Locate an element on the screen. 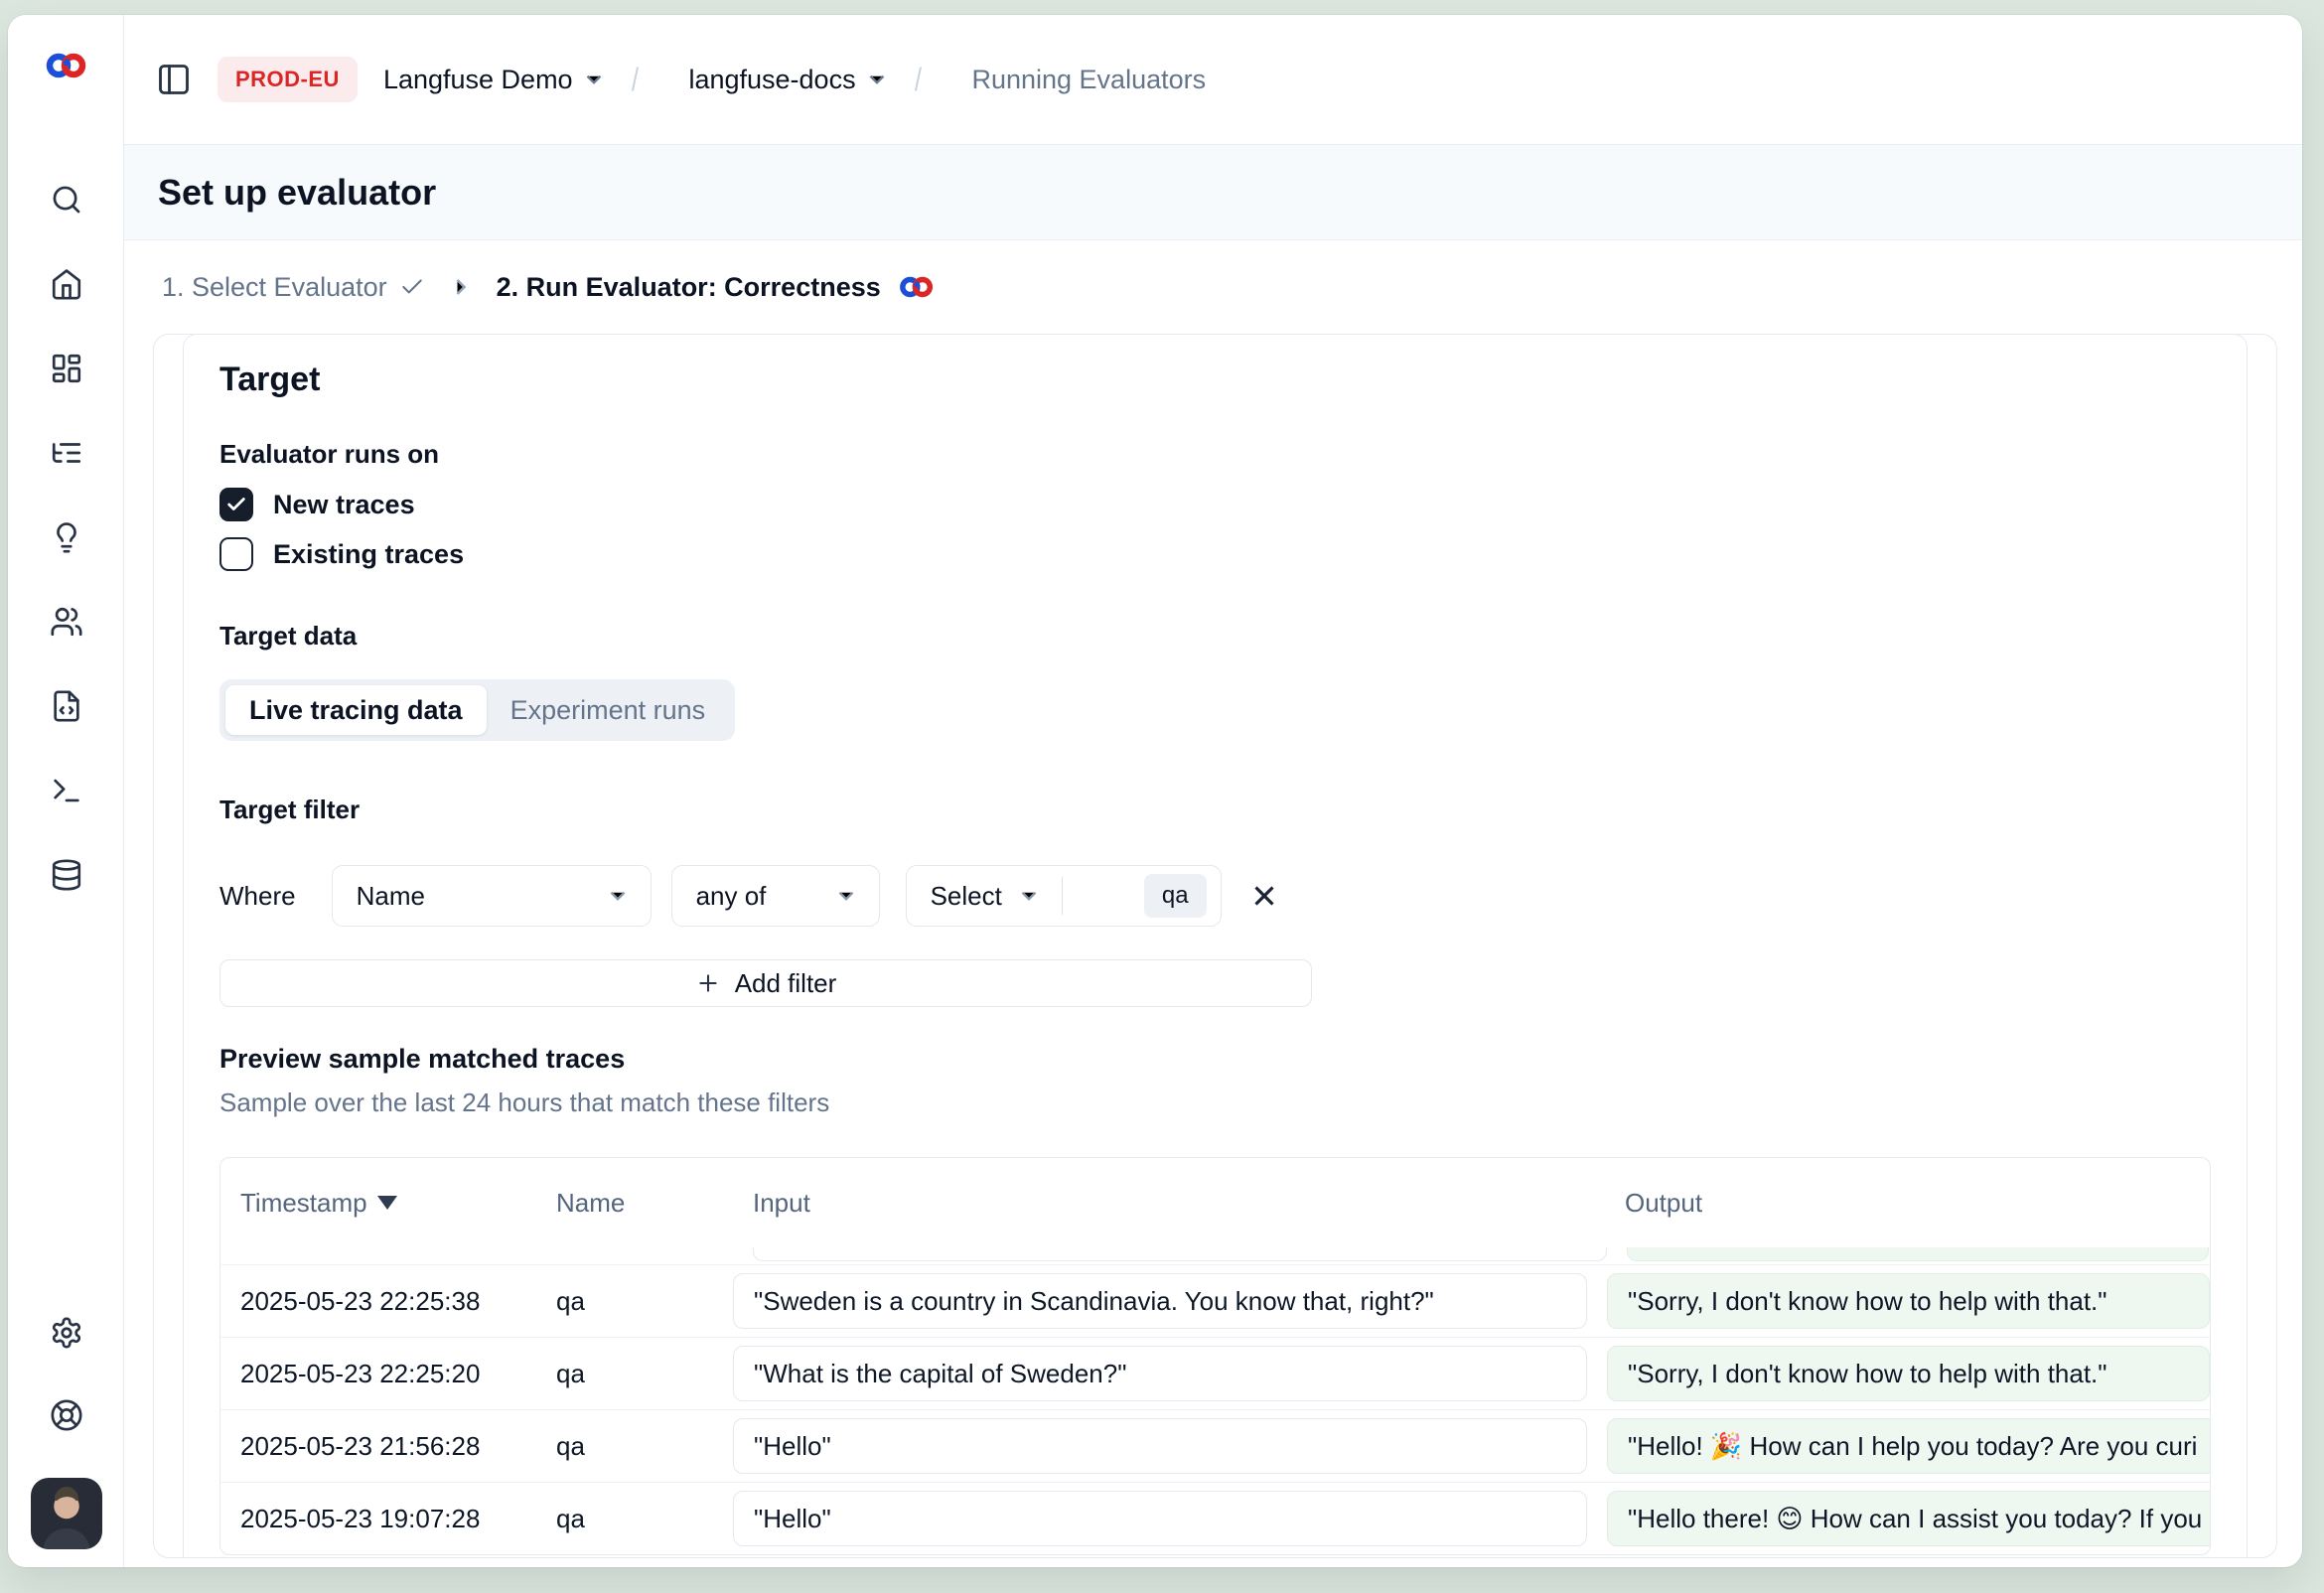 This screenshot has width=2324, height=1593. sidebar-toggle-button is located at coordinates (174, 80).